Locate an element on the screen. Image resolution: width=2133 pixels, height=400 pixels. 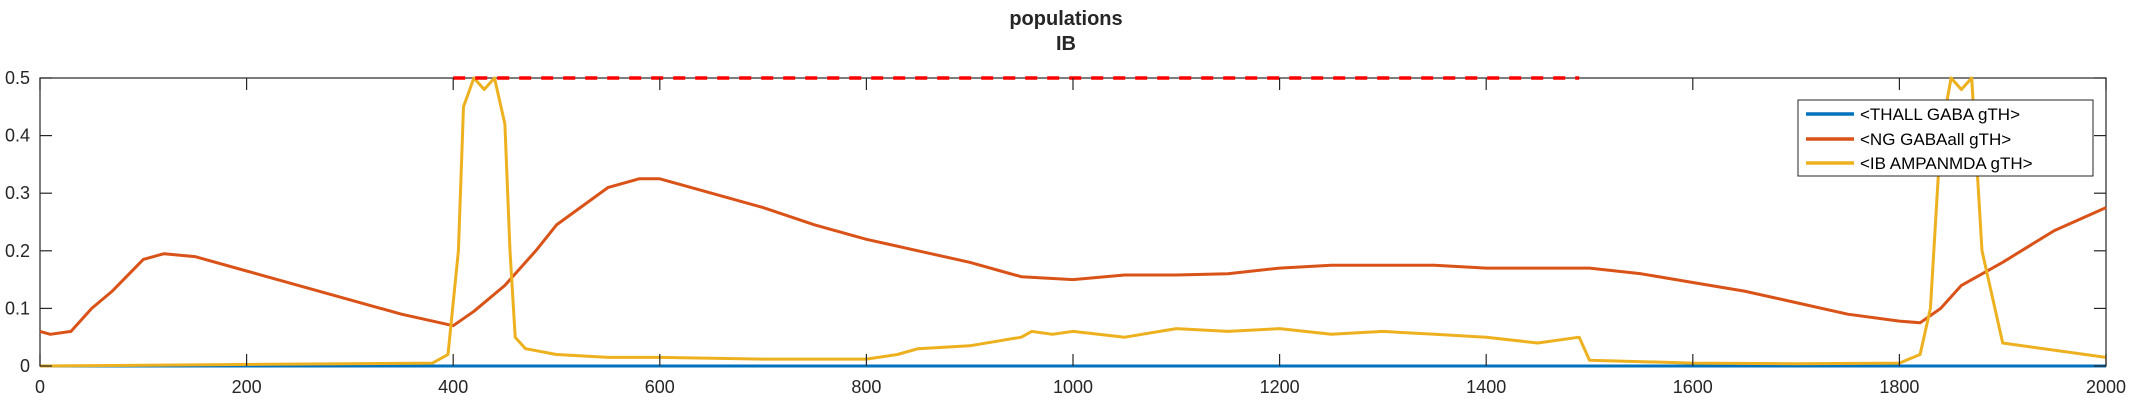
x-tick-label: 200 is located at coordinates (247, 387).